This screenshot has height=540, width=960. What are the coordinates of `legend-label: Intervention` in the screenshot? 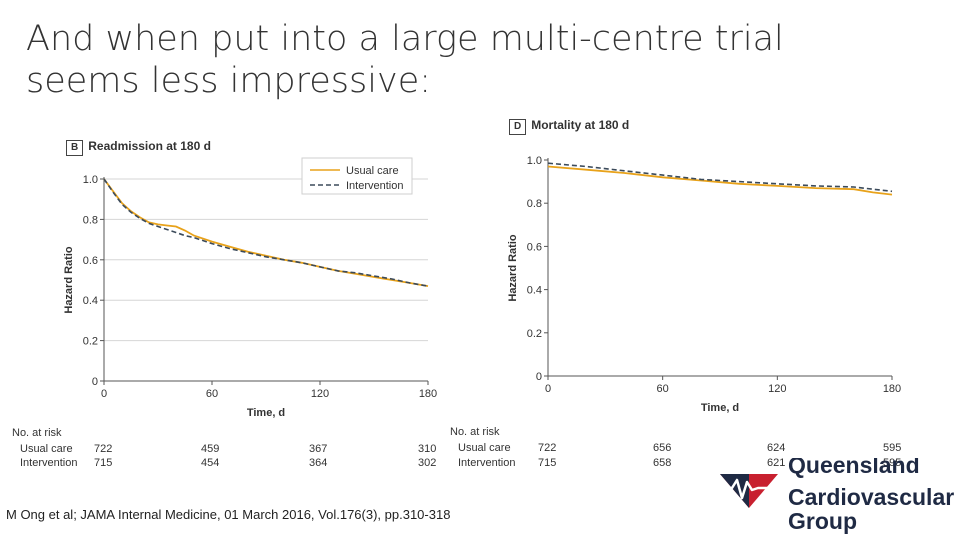 It's located at (374, 186).